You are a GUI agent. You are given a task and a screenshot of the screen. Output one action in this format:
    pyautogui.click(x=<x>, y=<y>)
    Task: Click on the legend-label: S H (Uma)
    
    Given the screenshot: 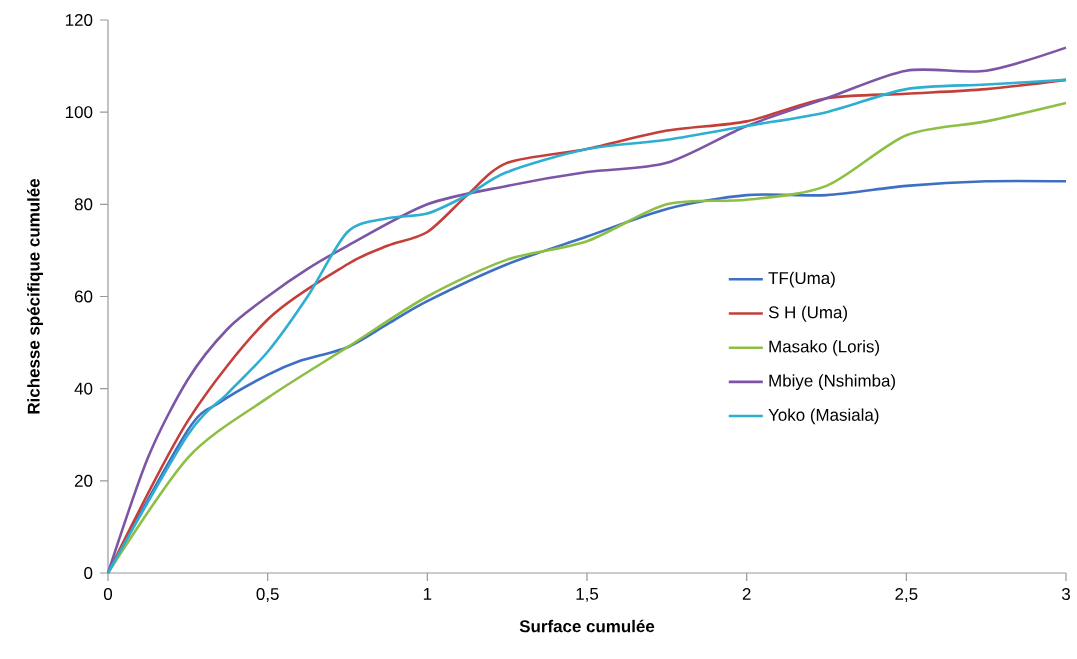 What is the action you would take?
    pyautogui.click(x=807, y=313)
    